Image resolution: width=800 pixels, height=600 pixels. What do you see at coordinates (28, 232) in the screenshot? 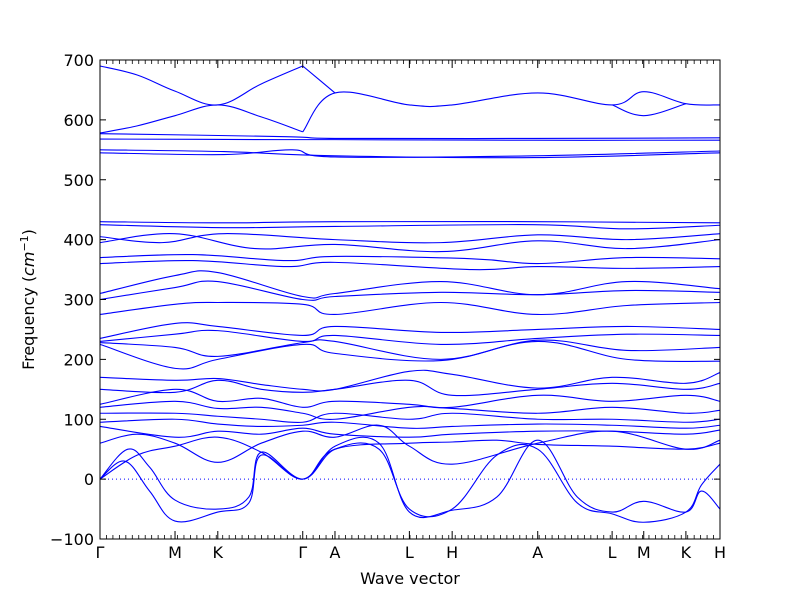
I see `y-axis-title-close: )` at bounding box center [28, 232].